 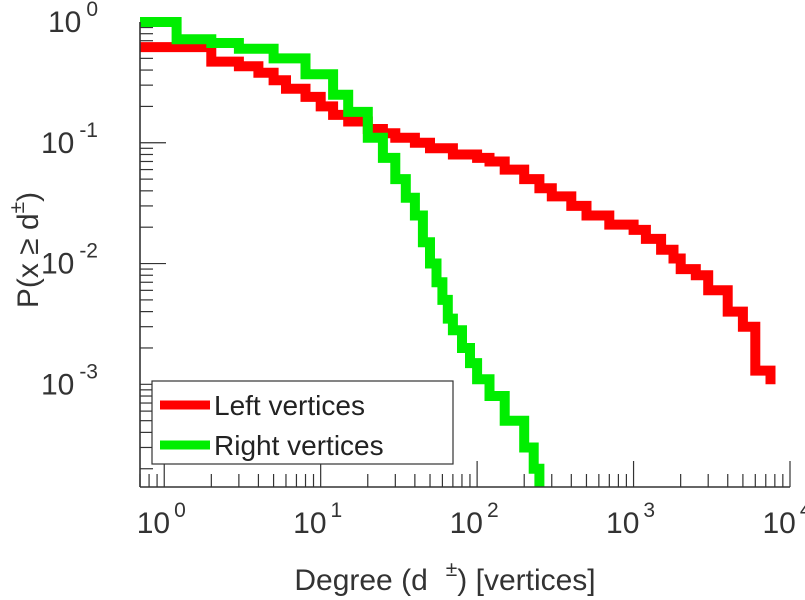 I want to click on legend: Left vertices Right vertices, so click(x=302, y=422).